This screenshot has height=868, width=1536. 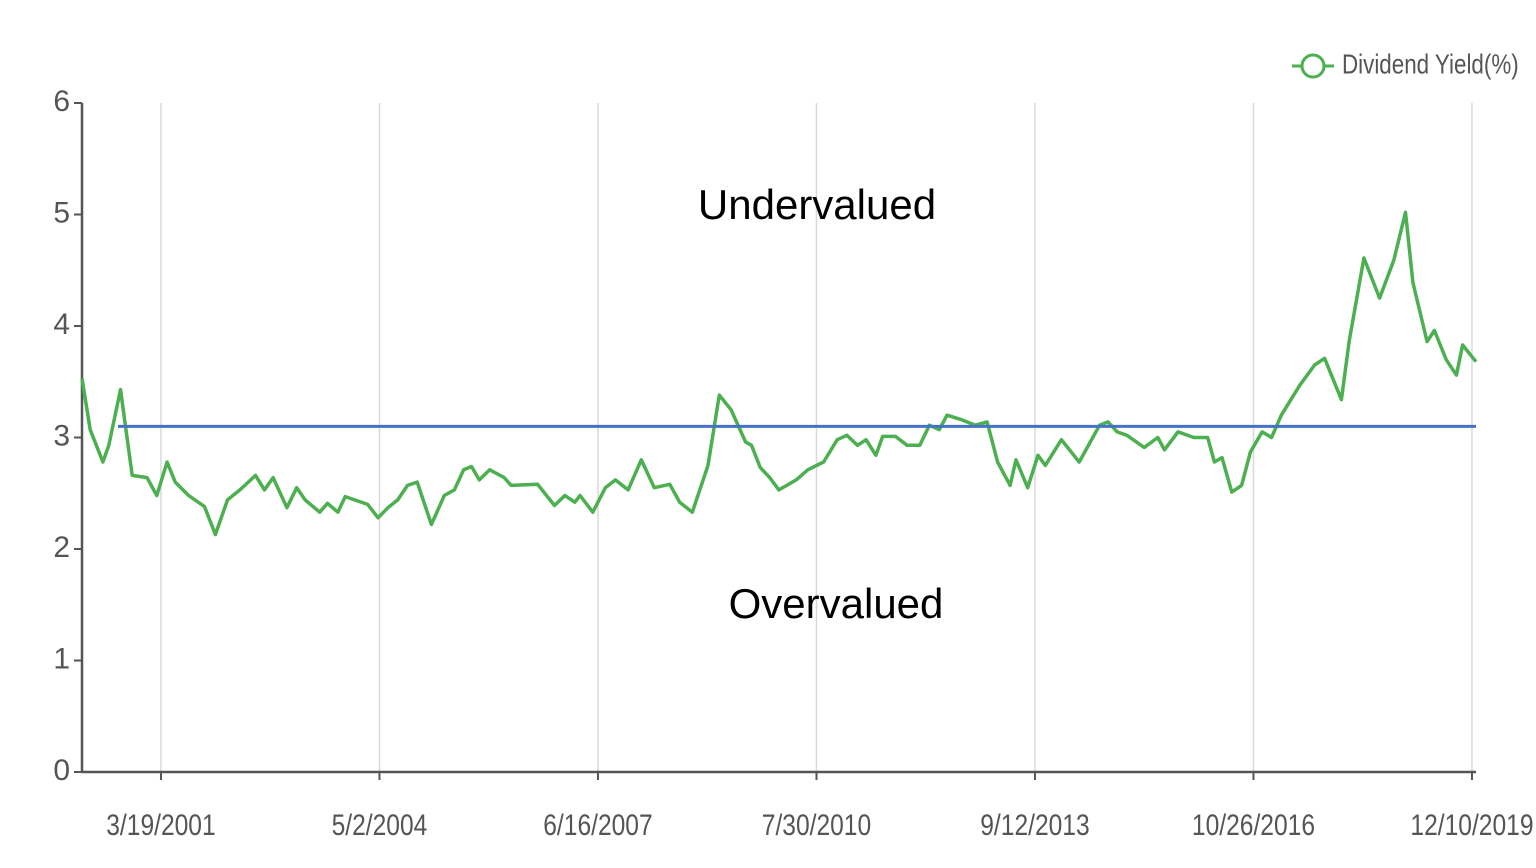 I want to click on y-tick-label: 1, so click(x=61, y=658).